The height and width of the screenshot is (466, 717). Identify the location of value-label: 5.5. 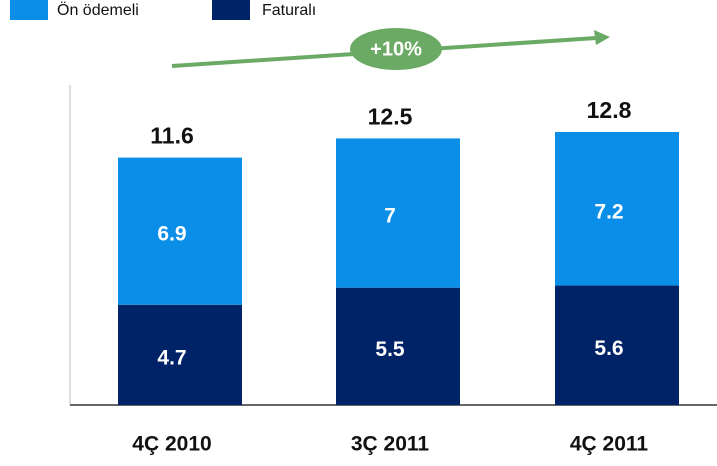
(390, 349).